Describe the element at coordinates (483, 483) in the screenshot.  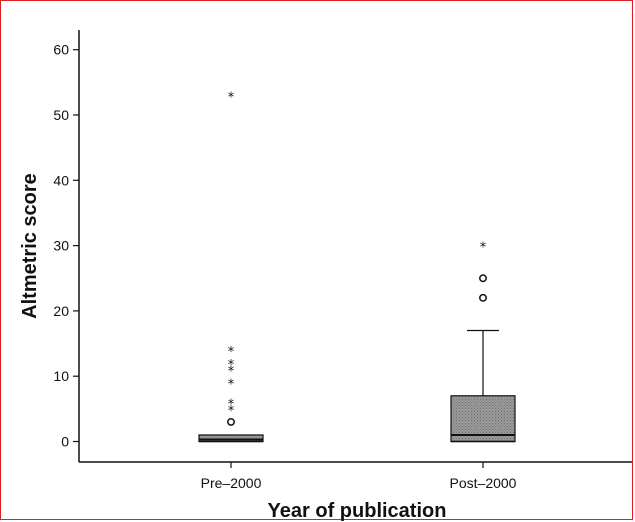
I see `x-tick-label: Post–2000` at that location.